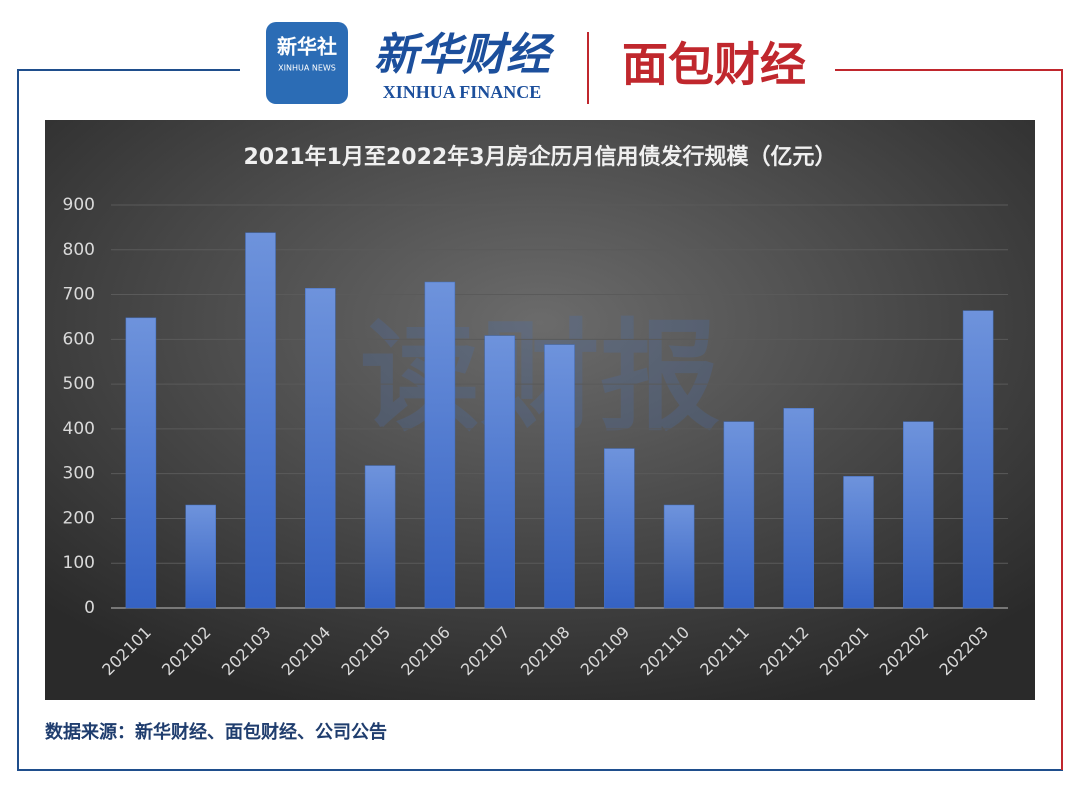 This screenshot has height=791, width=1080. I want to click on y-tick-label: 800, so click(79, 250).